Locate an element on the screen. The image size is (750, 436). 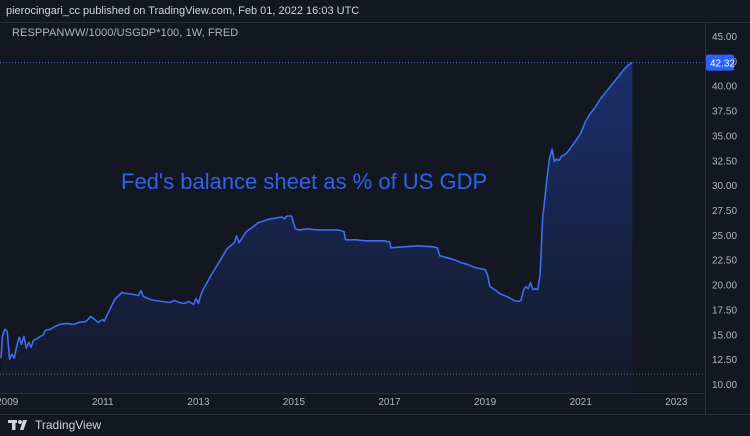
last-value-tag: 42.32 is located at coordinates (720, 62).